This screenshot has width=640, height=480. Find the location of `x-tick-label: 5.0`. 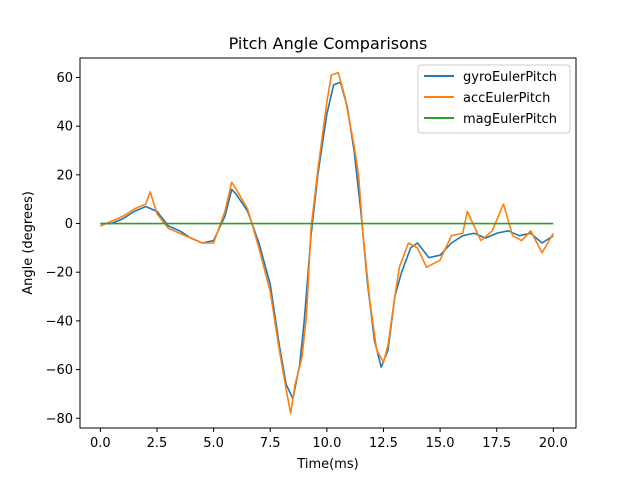

x-tick-label: 5.0 is located at coordinates (213, 443).